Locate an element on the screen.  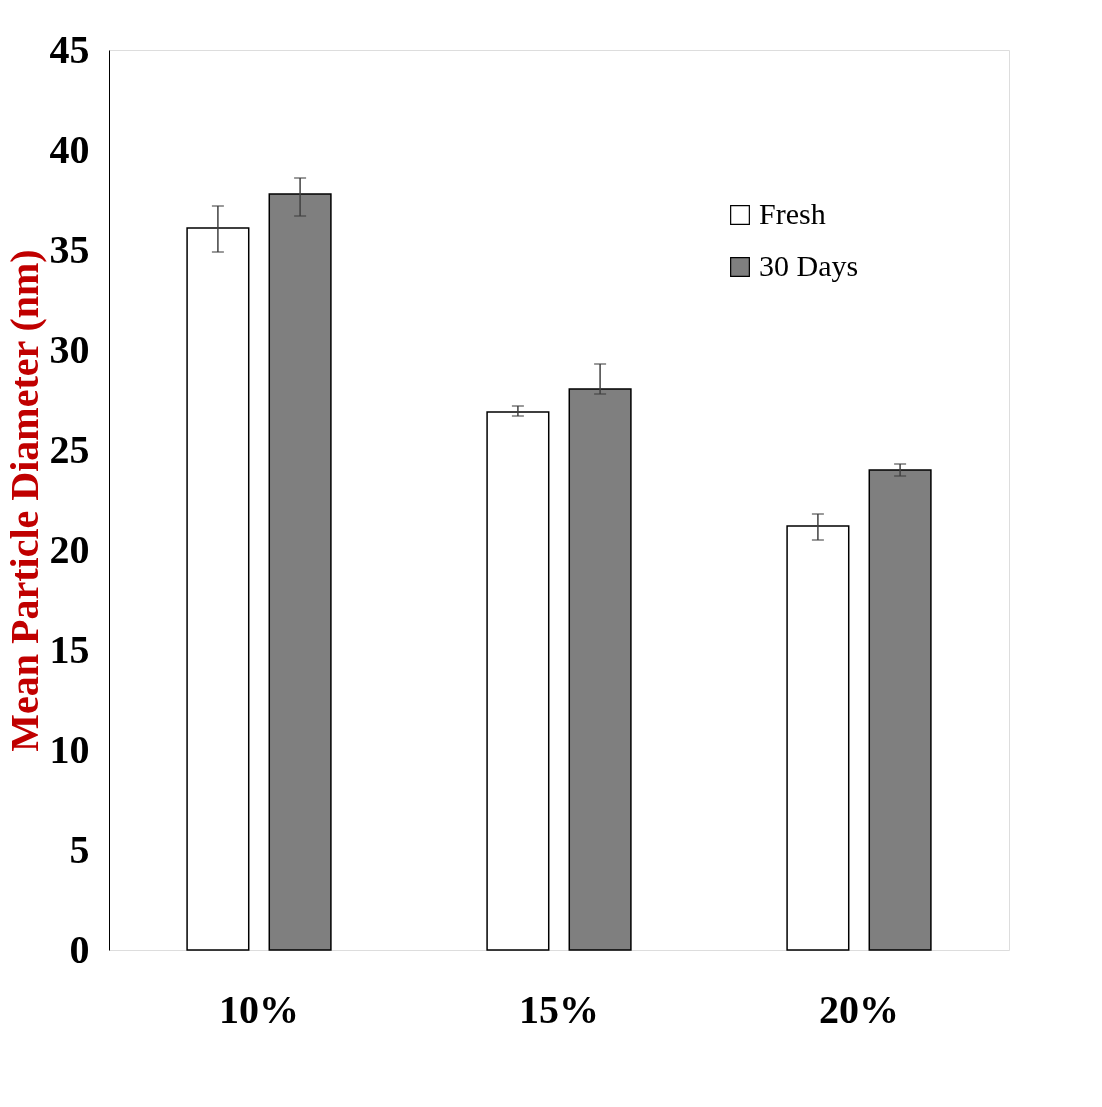
y-tick-label: 30 is located at coordinates (69, 349).